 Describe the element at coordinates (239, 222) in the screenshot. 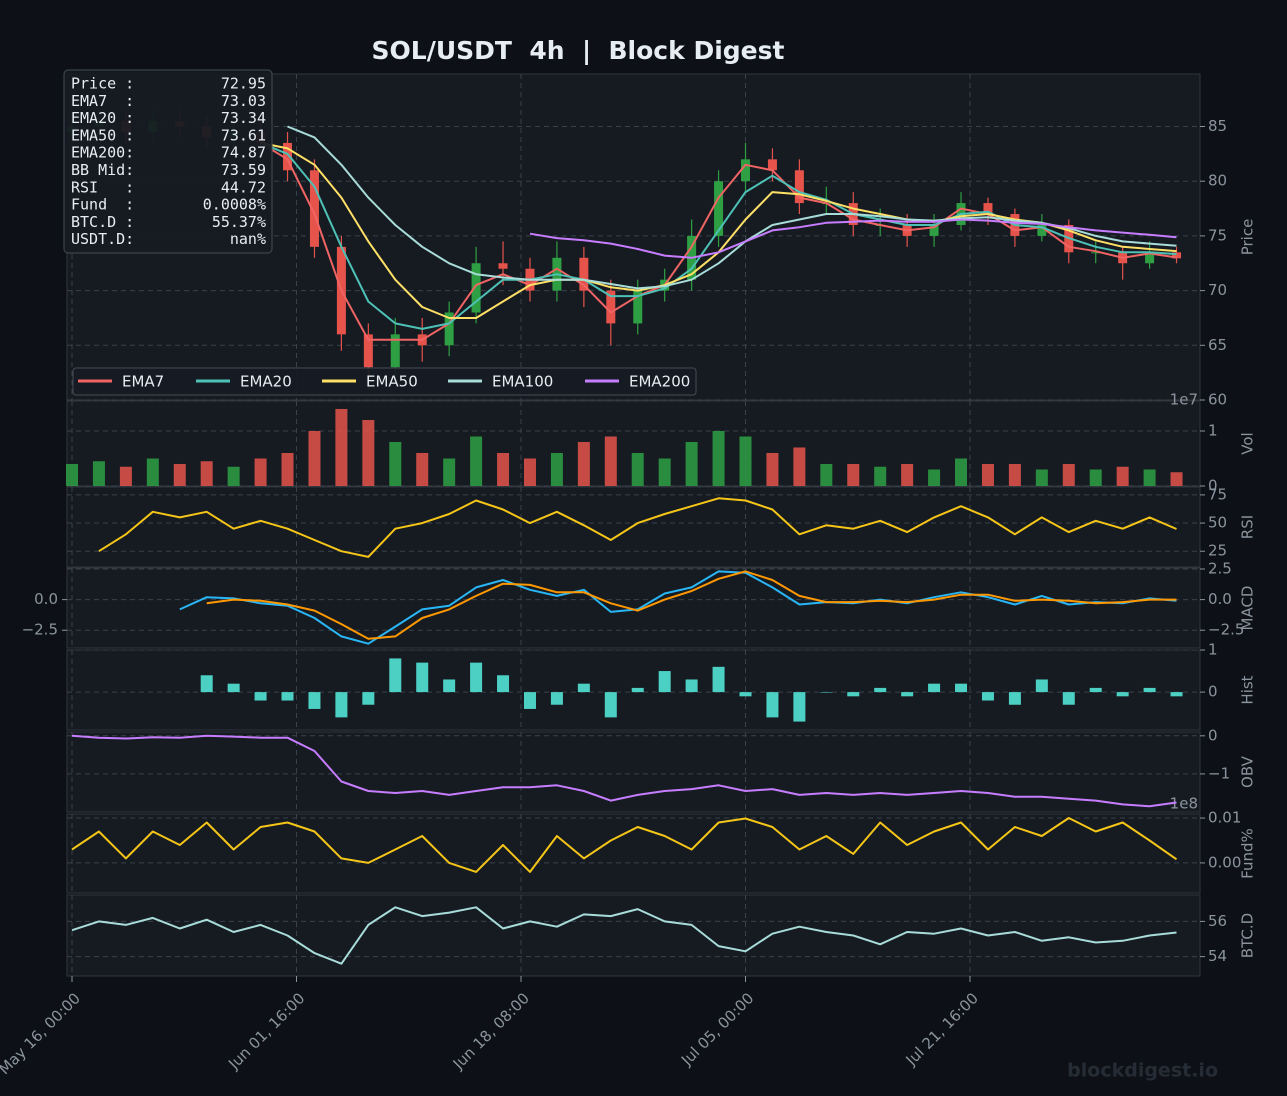

I see `info-value: 55.37%` at that location.